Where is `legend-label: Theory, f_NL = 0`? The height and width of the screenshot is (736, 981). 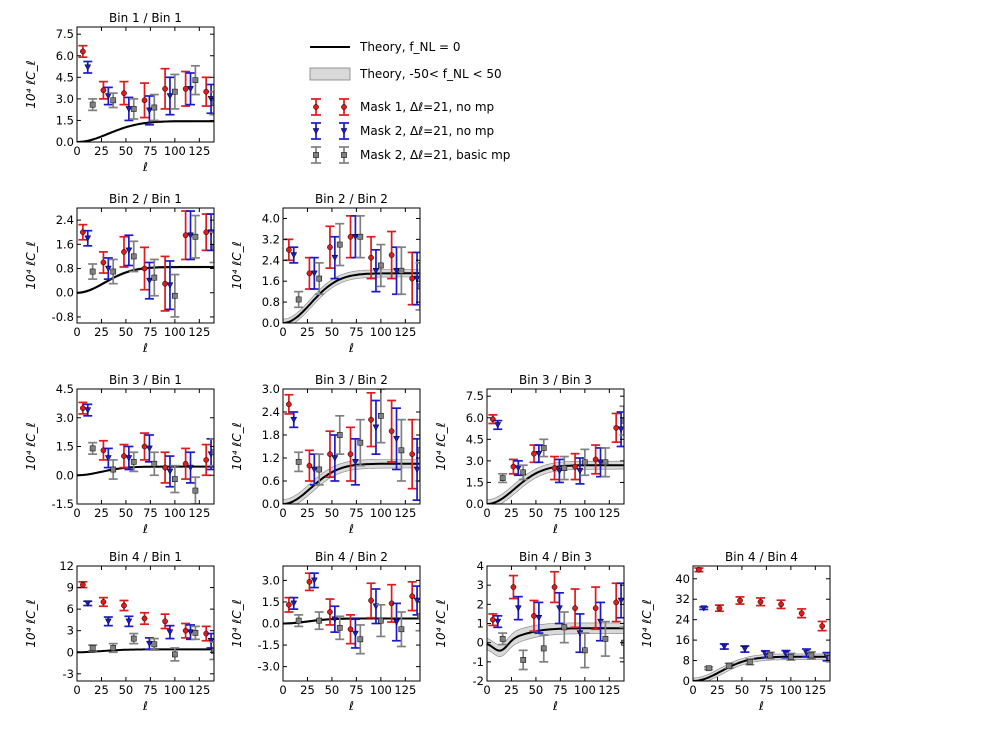 legend-label: Theory, f_NL = 0 is located at coordinates (410, 47).